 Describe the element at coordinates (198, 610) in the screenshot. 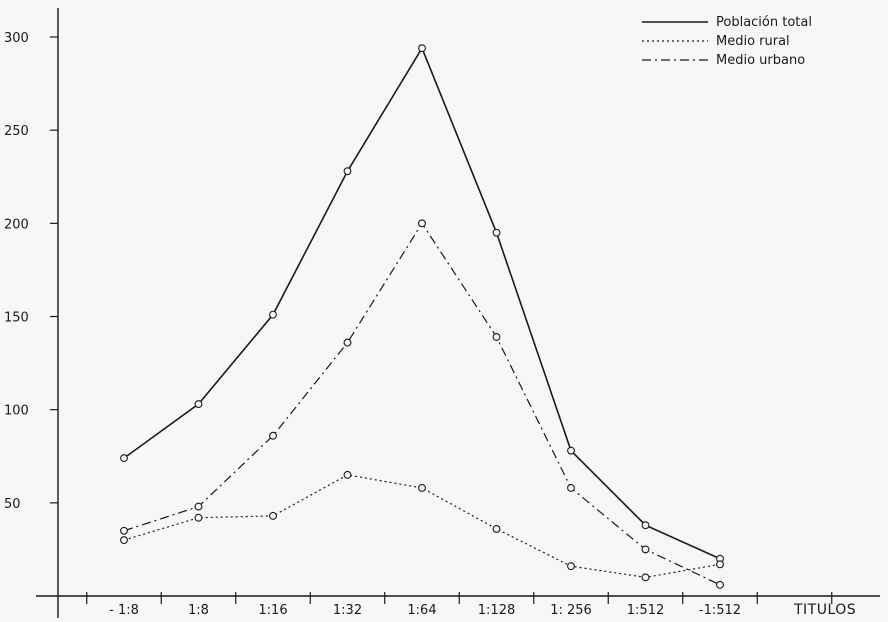

I see `x-tick-label: 1:8` at that location.